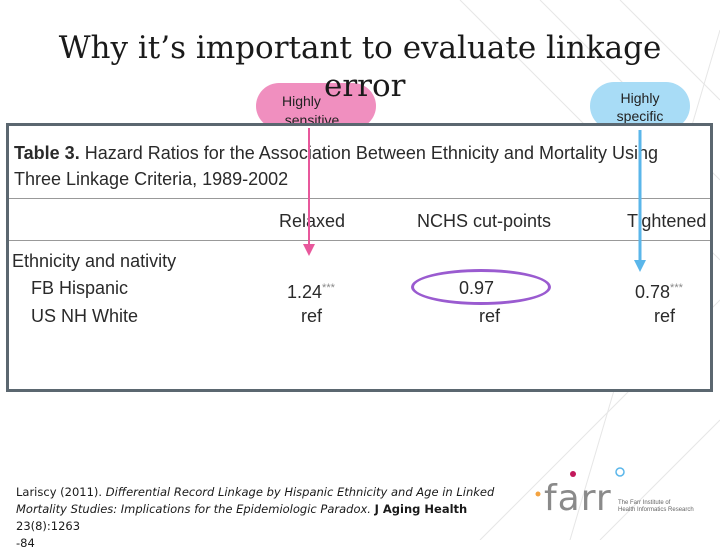 The width and height of the screenshot is (720, 552). Describe the element at coordinates (305, 292) in the screenshot. I see `value-relaxed: 1.24` at that location.